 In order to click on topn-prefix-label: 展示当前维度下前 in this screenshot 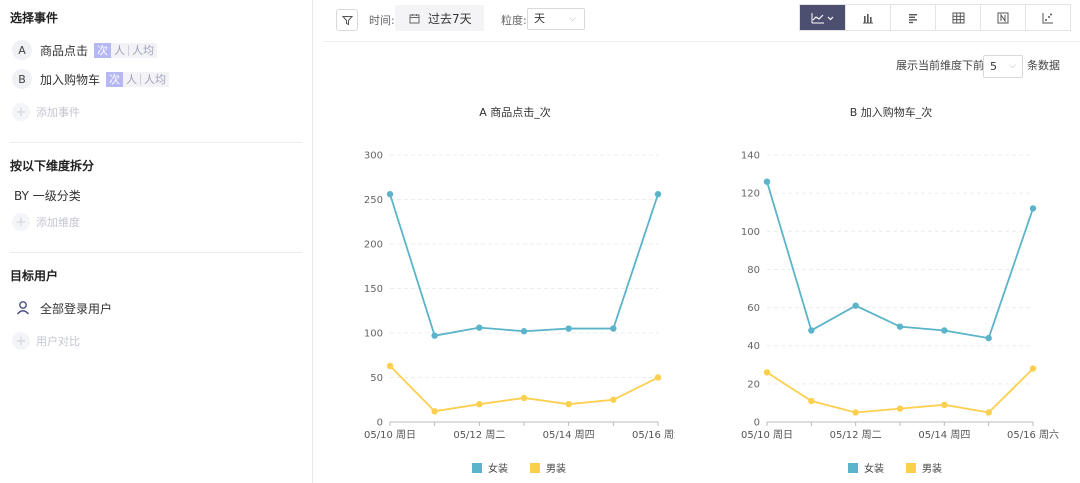, I will do `click(940, 65)`.